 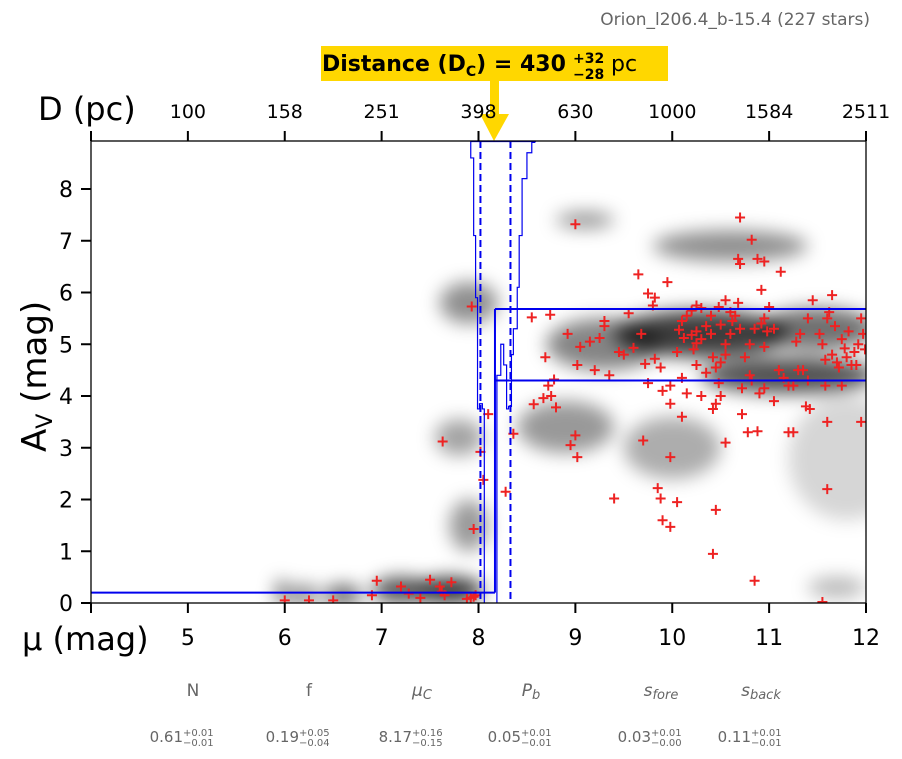 I want to click on y-axis-label-unit: (mag), so click(x=35, y=357).